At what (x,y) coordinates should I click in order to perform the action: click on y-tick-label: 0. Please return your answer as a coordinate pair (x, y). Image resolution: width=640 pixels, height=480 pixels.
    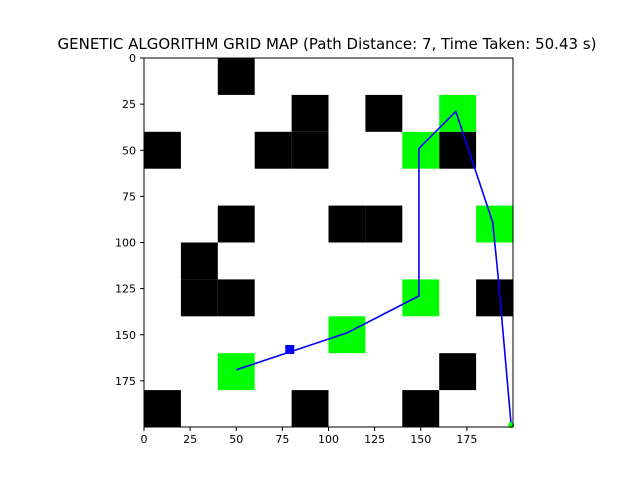
    Looking at the image, I should click on (132, 58).